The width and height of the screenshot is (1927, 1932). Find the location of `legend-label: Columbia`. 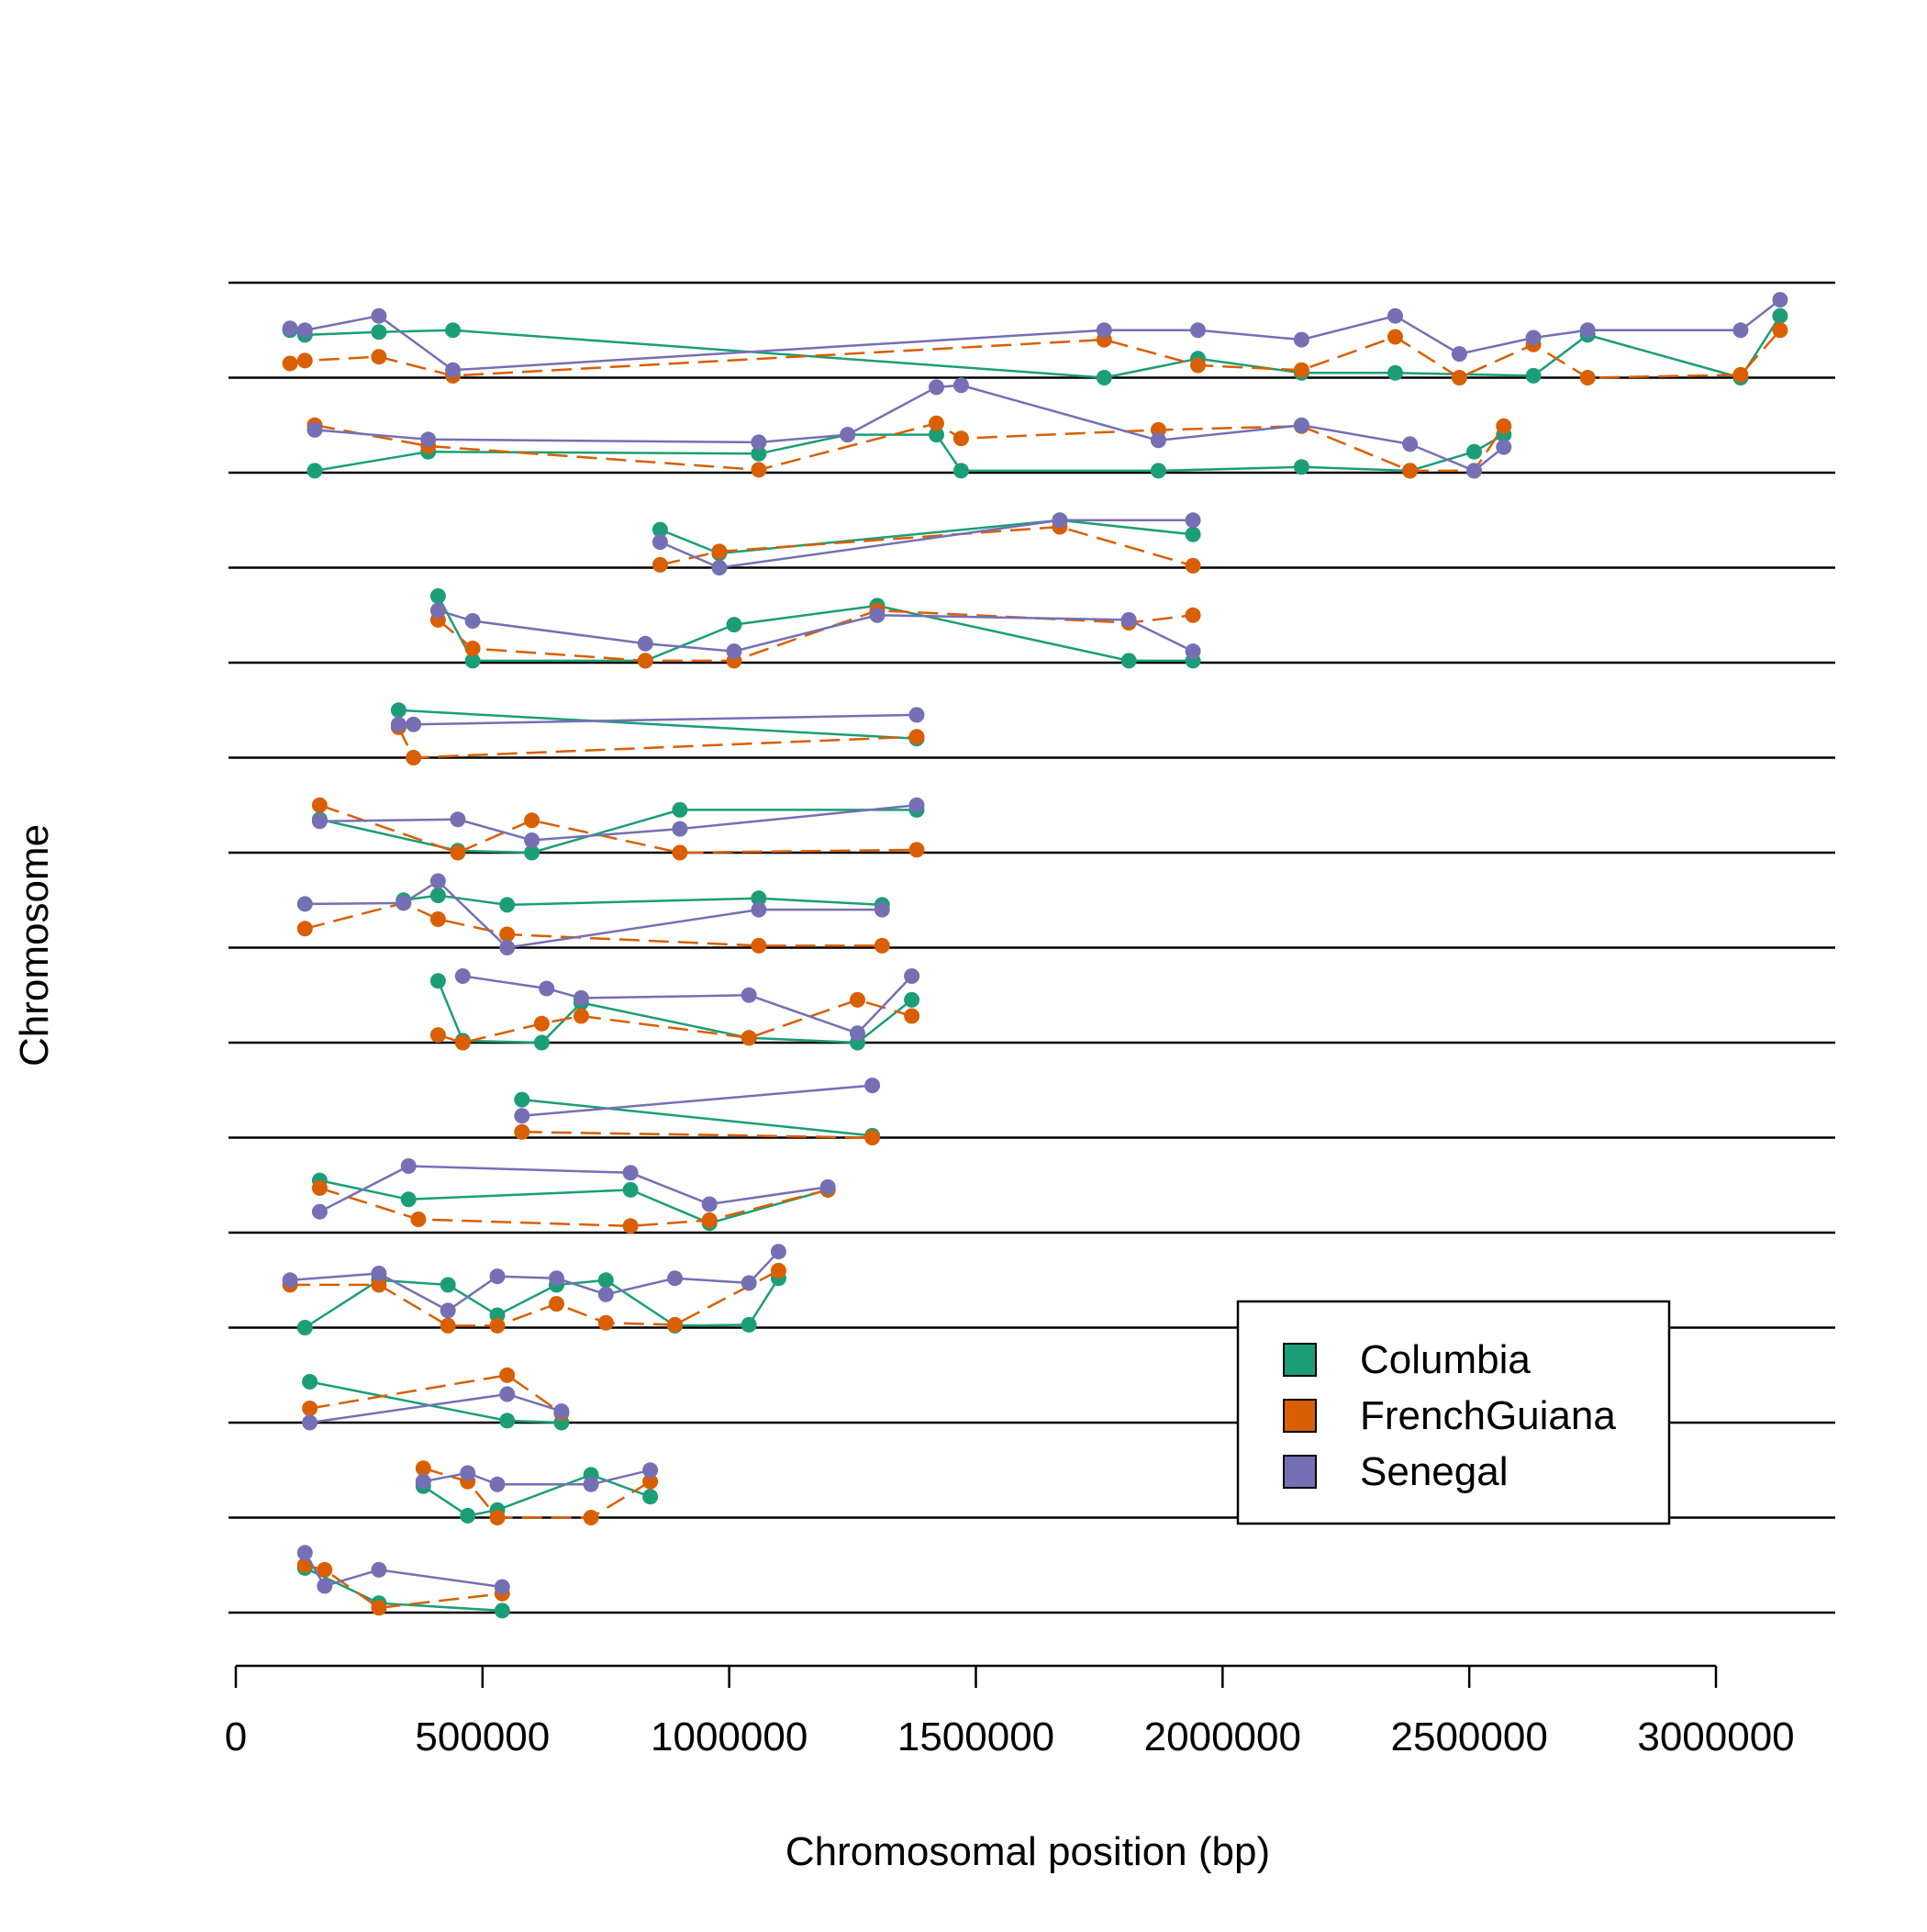

legend-label: Columbia is located at coordinates (1445, 1359).